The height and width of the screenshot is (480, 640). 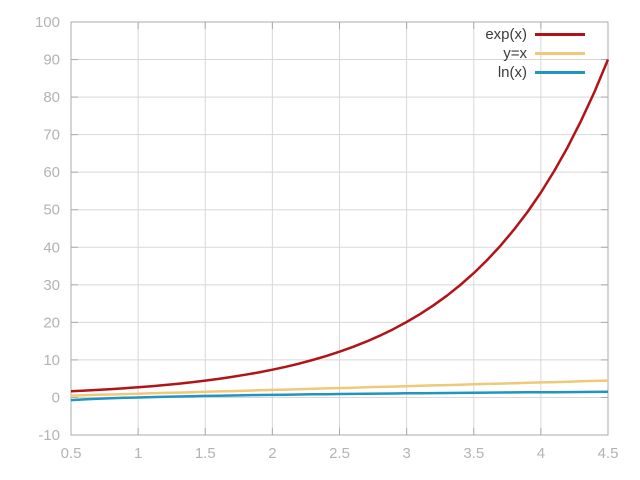 I want to click on y-tick-label: 30, so click(x=51, y=285).